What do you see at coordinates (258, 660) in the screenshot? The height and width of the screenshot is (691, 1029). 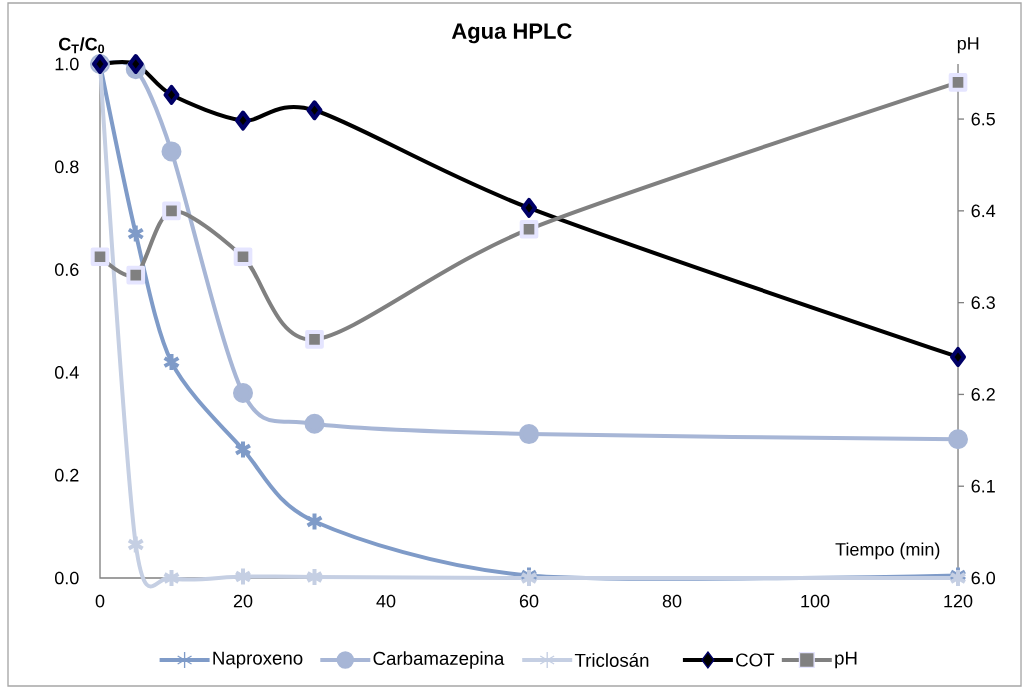 I see `legend-label: Naproxeno` at bounding box center [258, 660].